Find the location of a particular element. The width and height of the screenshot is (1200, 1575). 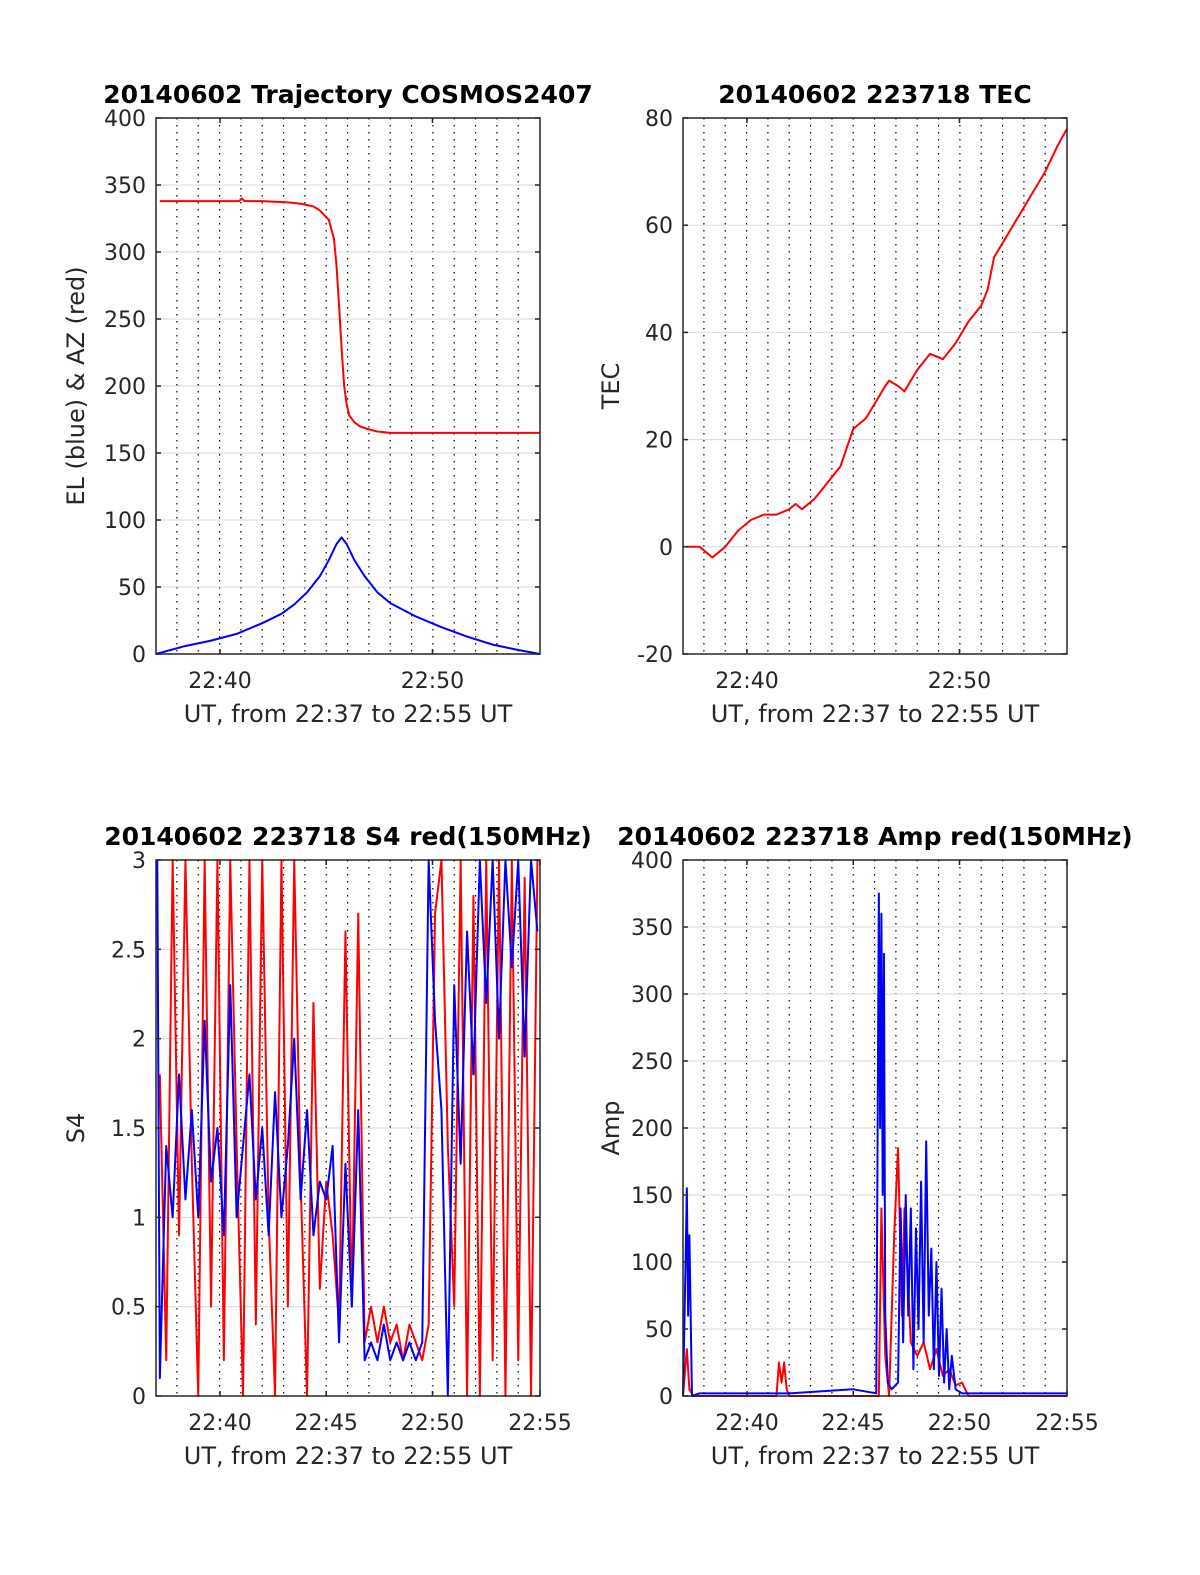

y-tick-label: -20 is located at coordinates (655, 655).